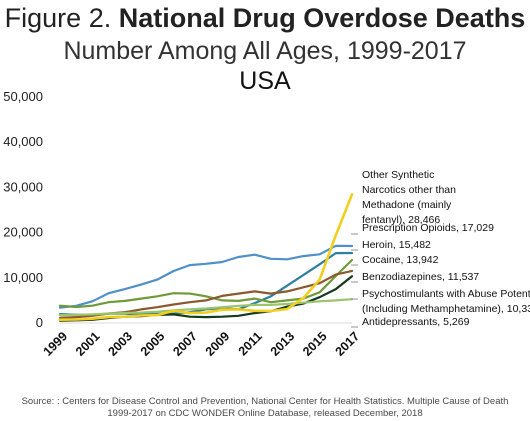 The width and height of the screenshot is (530, 421). Describe the element at coordinates (400, 260) in the screenshot. I see `series-end-label: Cocaine, 13,942` at that location.